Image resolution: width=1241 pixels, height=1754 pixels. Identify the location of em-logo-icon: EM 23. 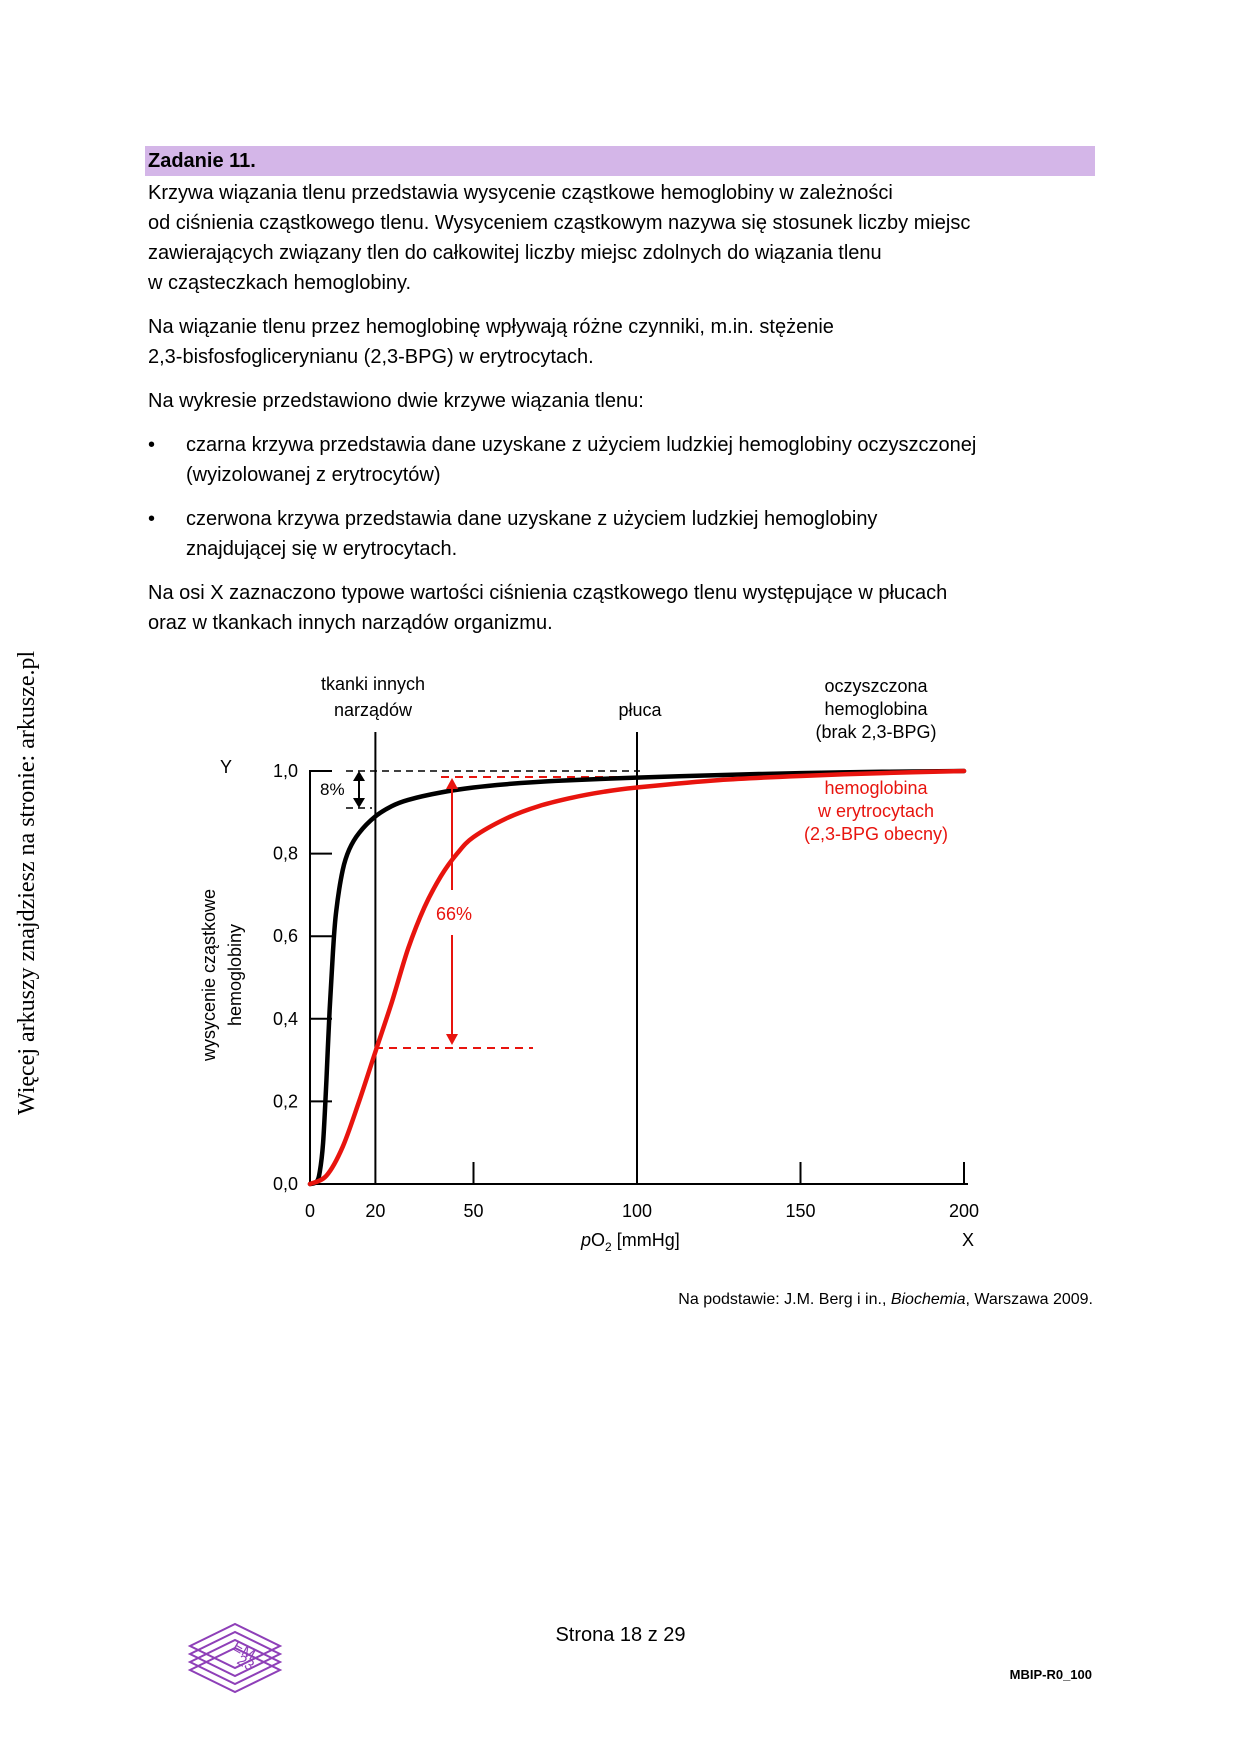
(235, 1658).